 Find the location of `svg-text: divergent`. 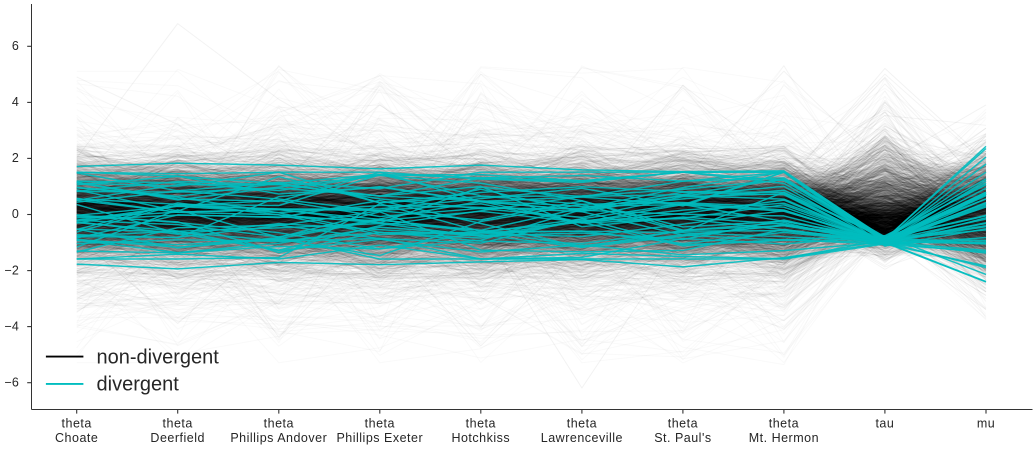

svg-text: divergent is located at coordinates (138, 385).